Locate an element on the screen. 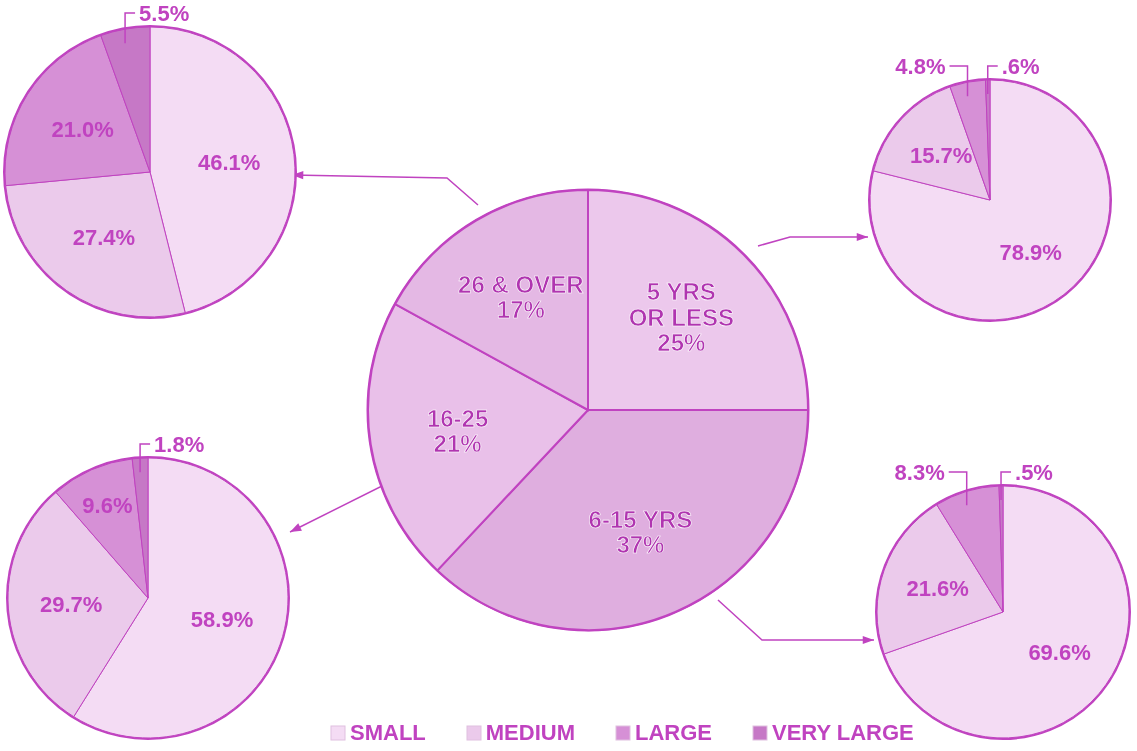 This screenshot has width=1137, height=751. data-label: 58.9% is located at coordinates (222, 619).